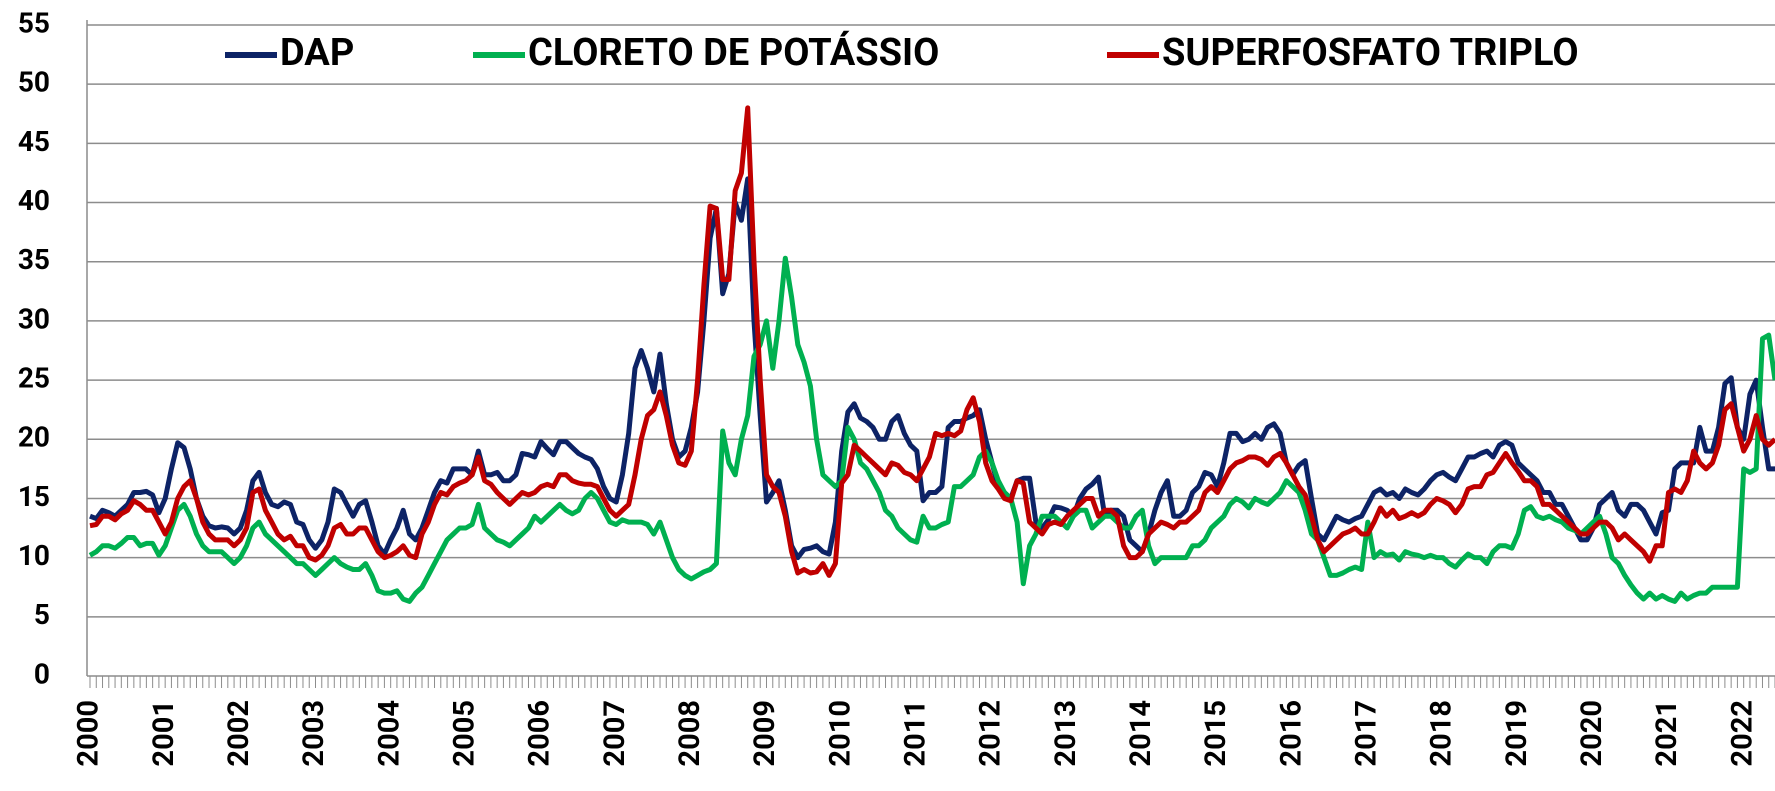 Image resolution: width=1775 pixels, height=791 pixels. What do you see at coordinates (1742, 733) in the screenshot?
I see `x-tick-label: 2022` at bounding box center [1742, 733].